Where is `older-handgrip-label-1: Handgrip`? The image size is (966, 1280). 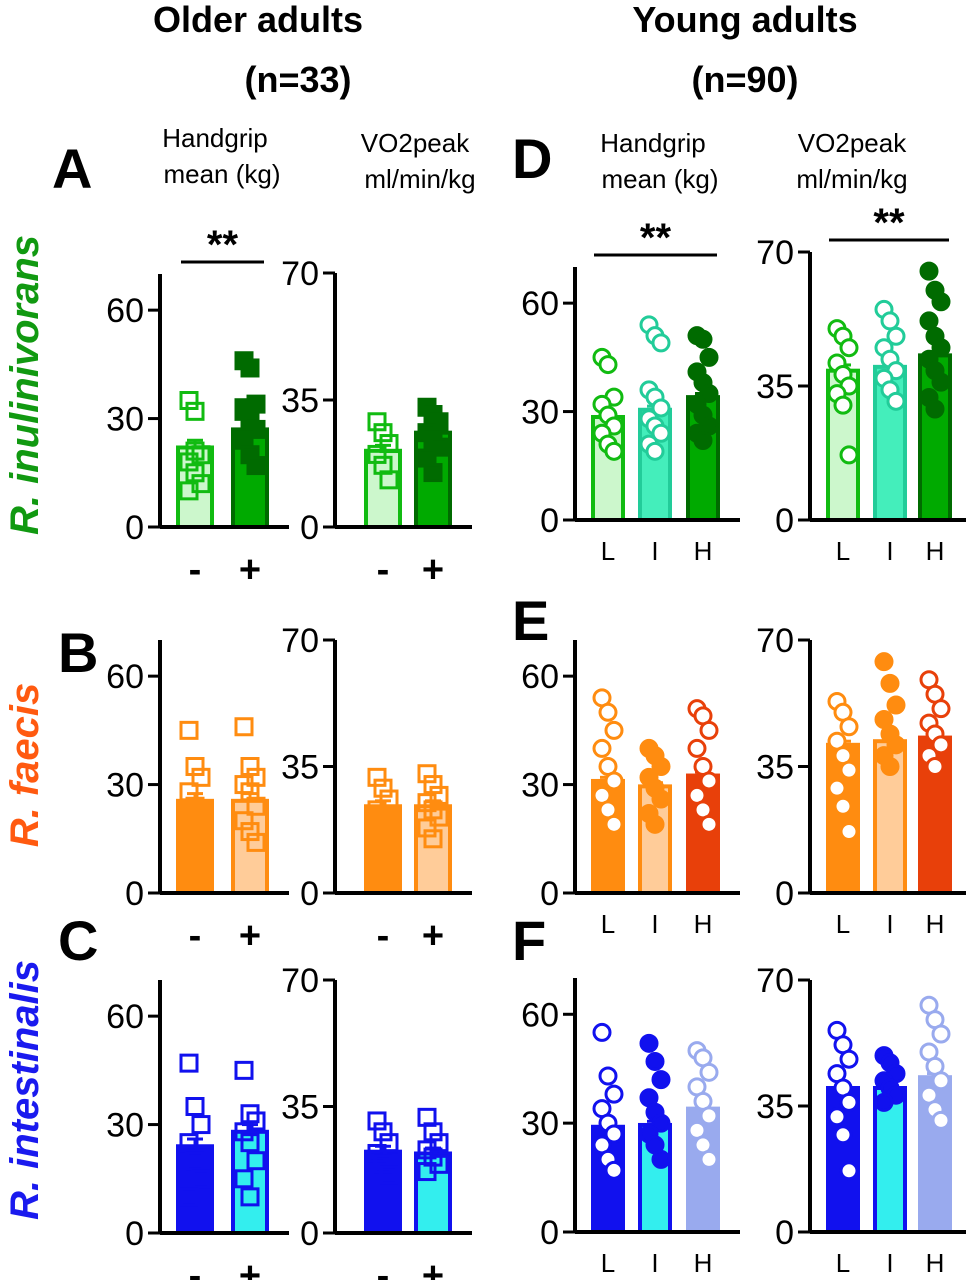
older-handgrip-label-1: Handgrip is located at coordinates (215, 138).